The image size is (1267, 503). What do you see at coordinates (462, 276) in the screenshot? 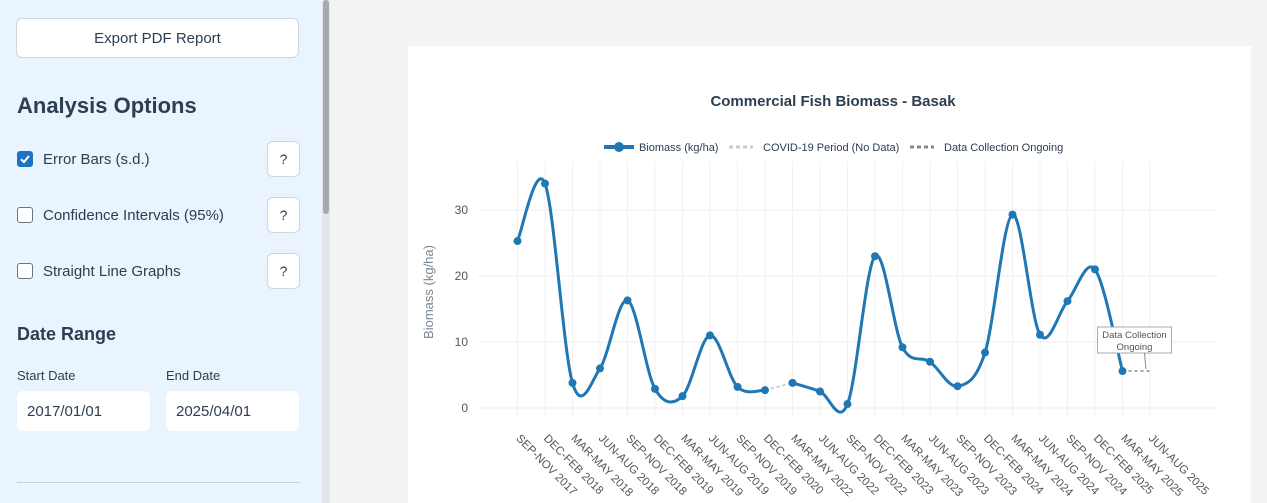
I see `y-tick-label: 20` at bounding box center [462, 276].